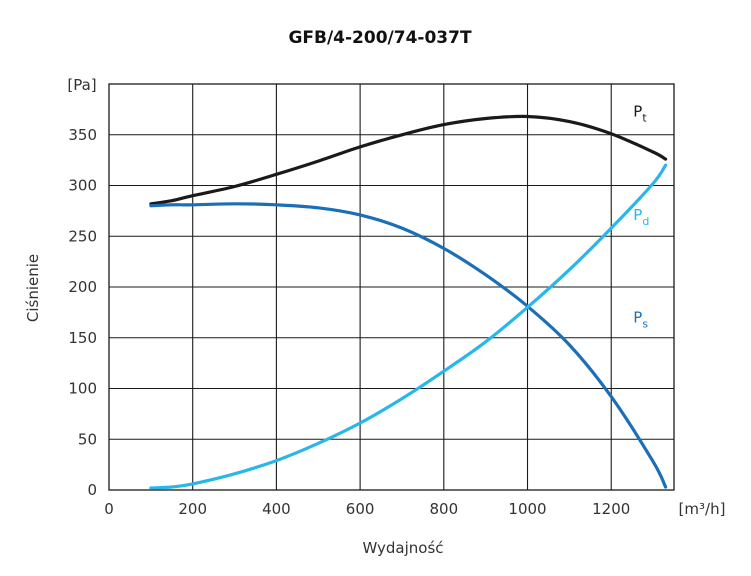  I want to click on y-tick-label: 0, so click(92, 490).